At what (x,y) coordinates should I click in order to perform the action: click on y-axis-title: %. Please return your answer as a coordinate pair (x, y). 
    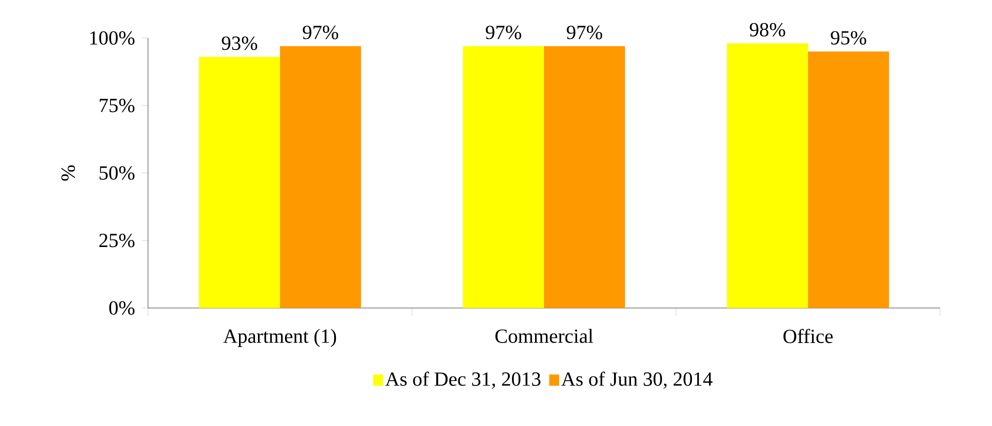
    Looking at the image, I should click on (68, 173).